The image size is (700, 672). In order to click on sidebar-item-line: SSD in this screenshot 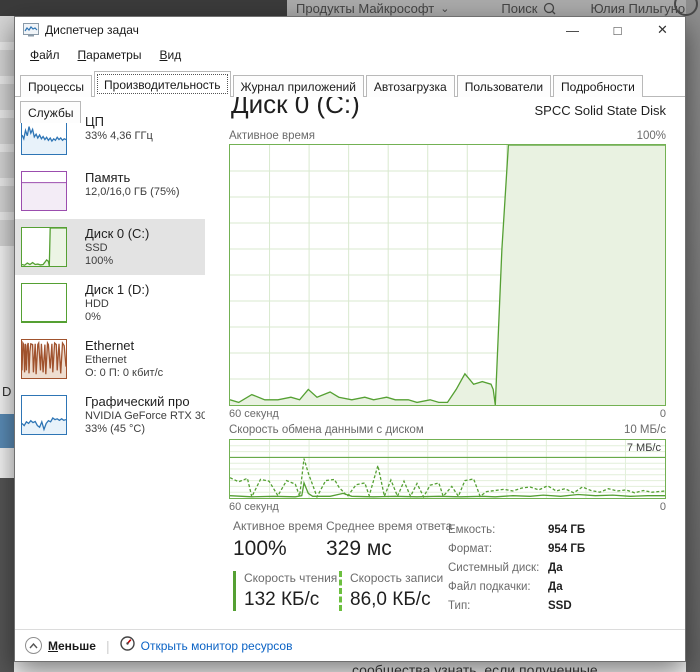, I will do `click(96, 248)`.